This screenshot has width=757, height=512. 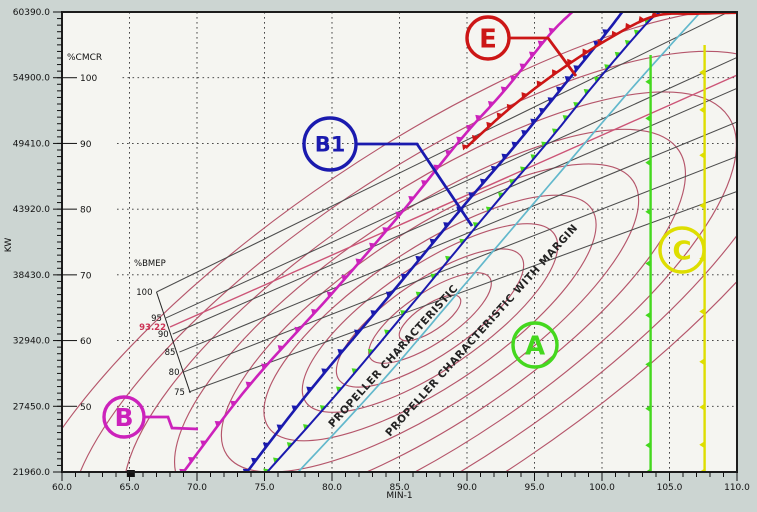 What do you see at coordinates (86, 145) in the screenshot?
I see `cmcr-tick-label: 90` at bounding box center [86, 145].